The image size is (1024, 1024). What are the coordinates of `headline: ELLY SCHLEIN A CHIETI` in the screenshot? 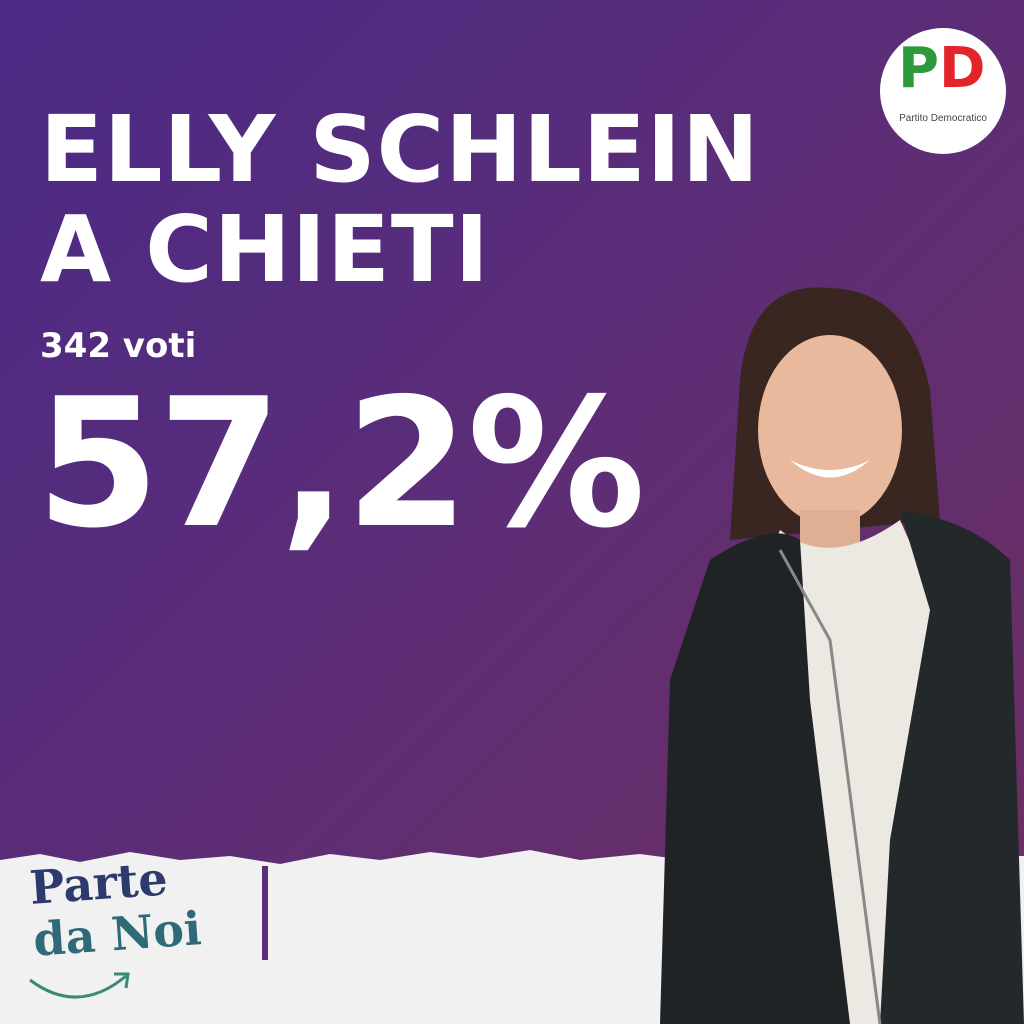 It's located at (400, 200).